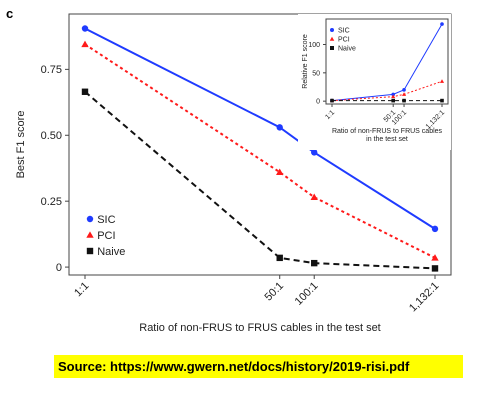 This screenshot has width=484, height=401. What do you see at coordinates (332, 38) in the screenshot?
I see `inset-legend-marker-pci` at bounding box center [332, 38].